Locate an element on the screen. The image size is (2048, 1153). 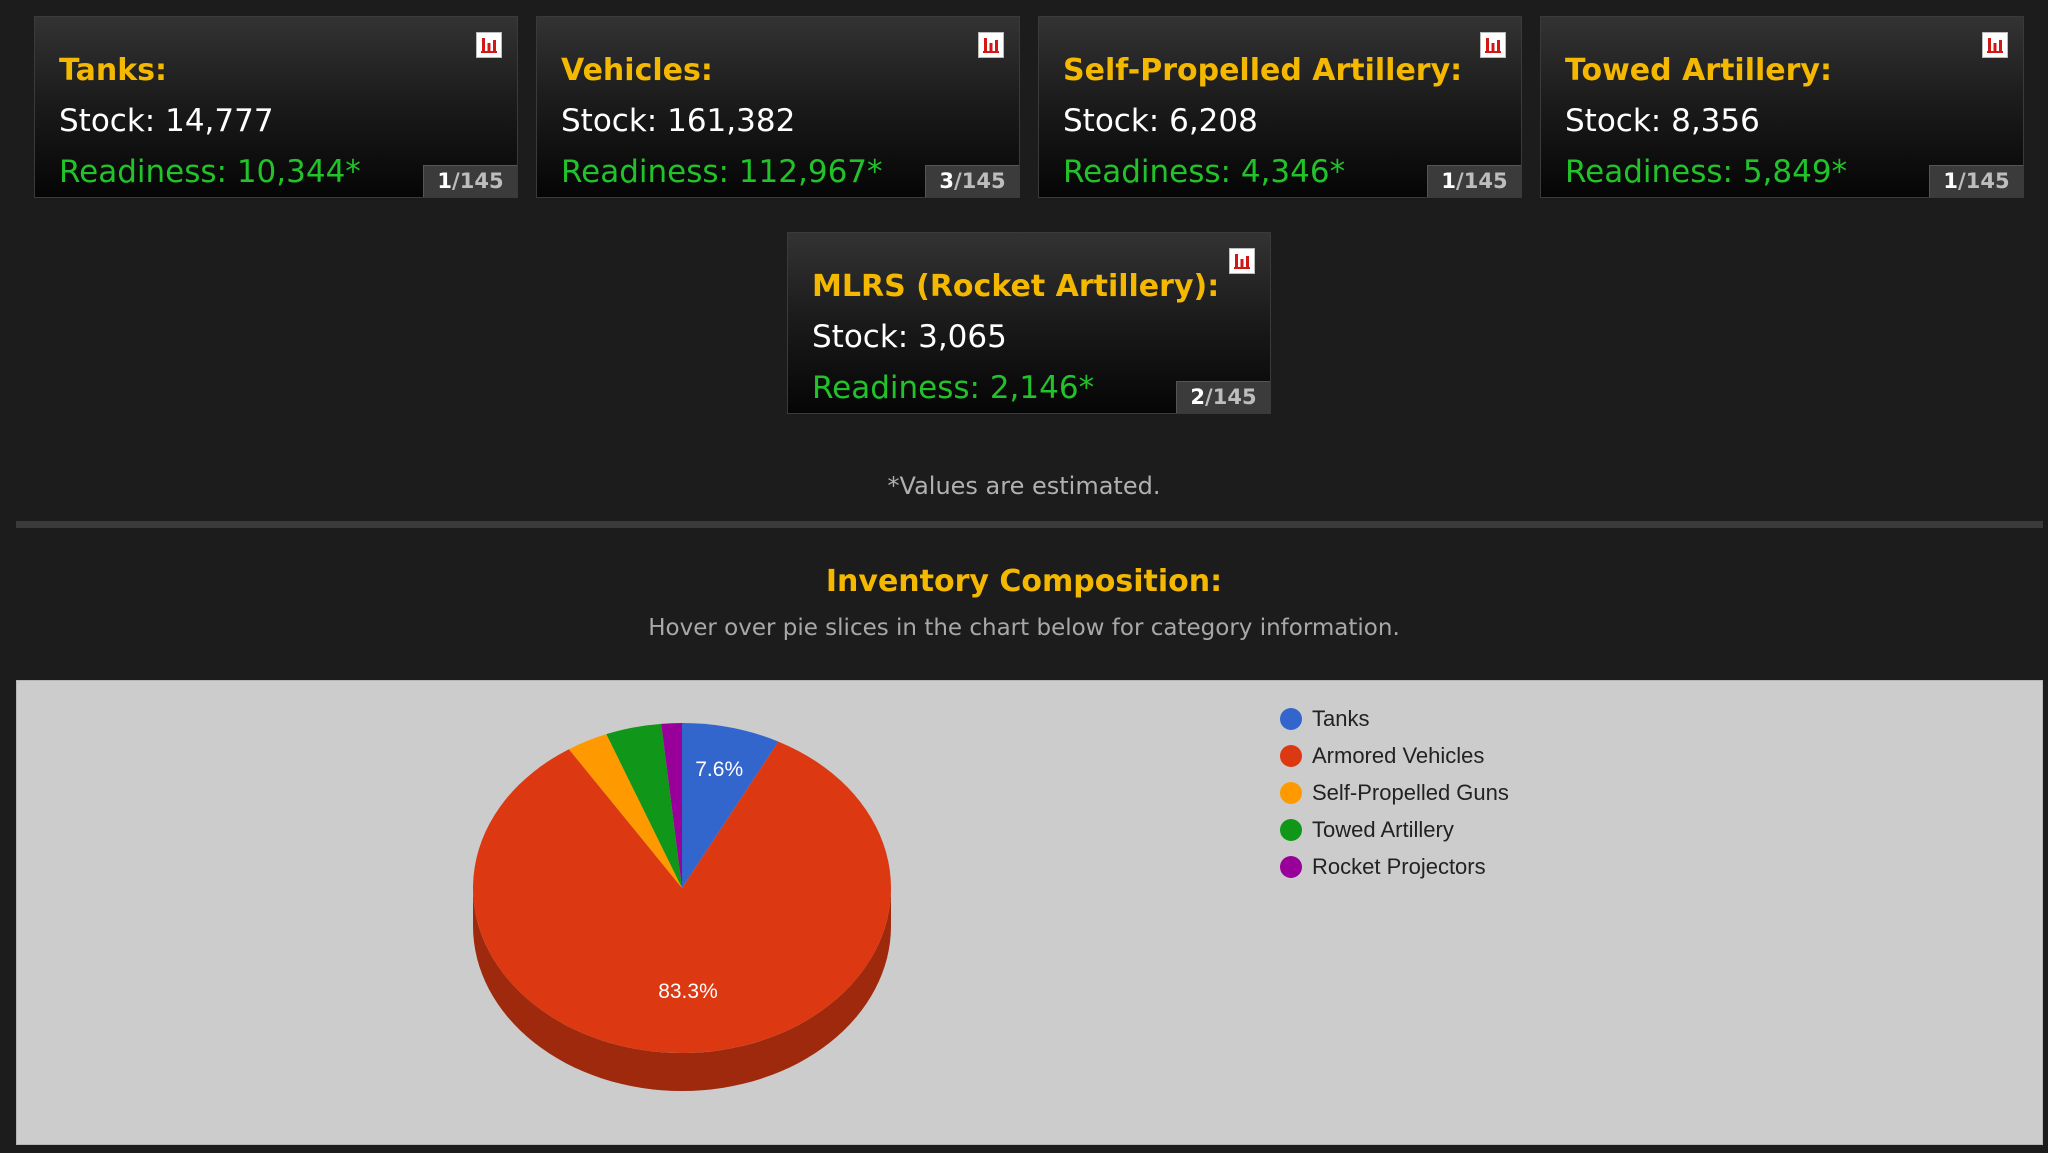
card-stock: Stock: 6,208 is located at coordinates (1160, 121).